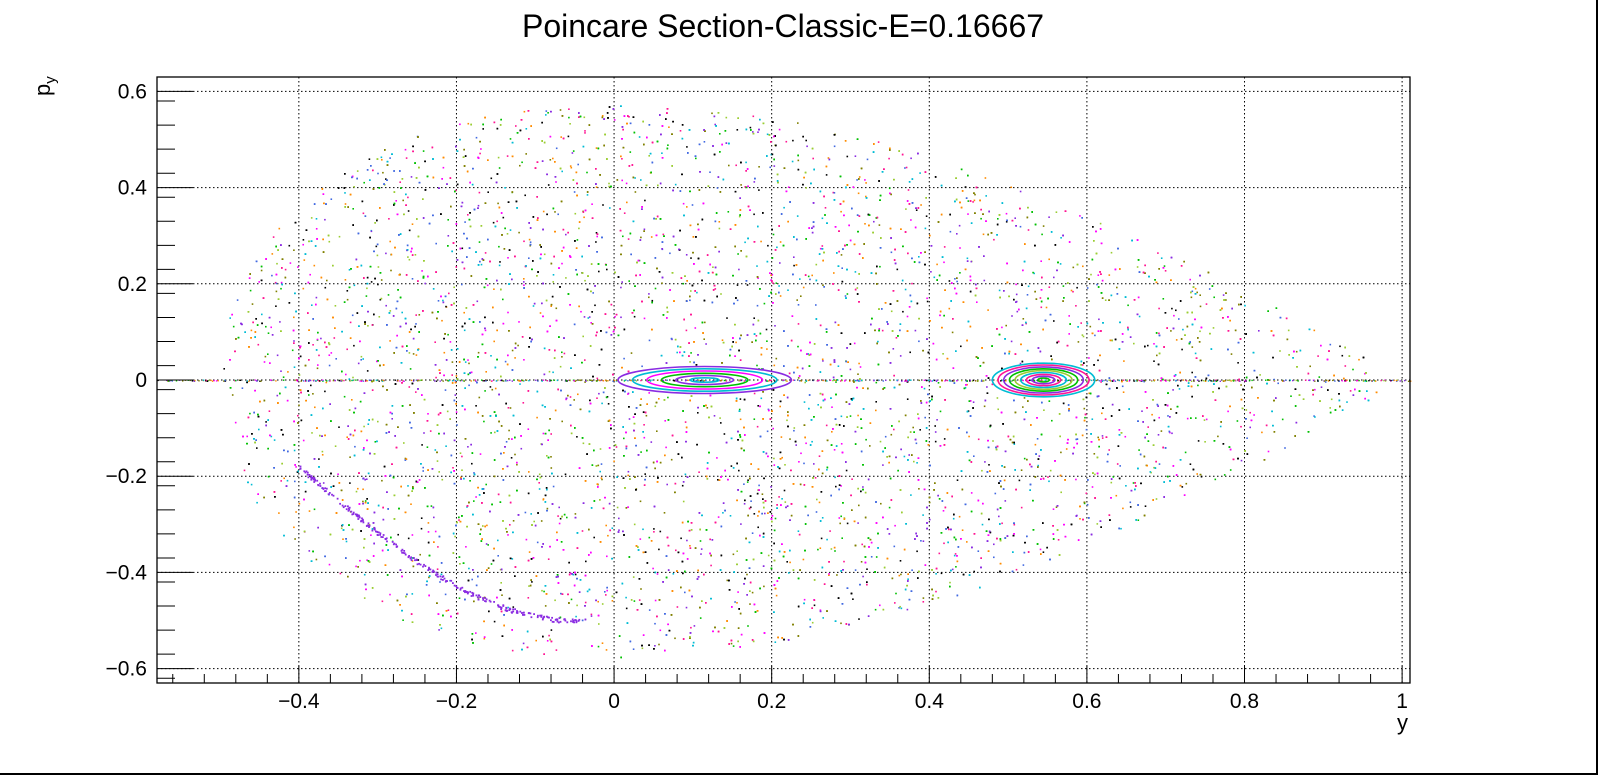 This screenshot has height=775, width=1598. What do you see at coordinates (1244, 701) in the screenshot?
I see `x-tick-label: 0.8` at bounding box center [1244, 701].